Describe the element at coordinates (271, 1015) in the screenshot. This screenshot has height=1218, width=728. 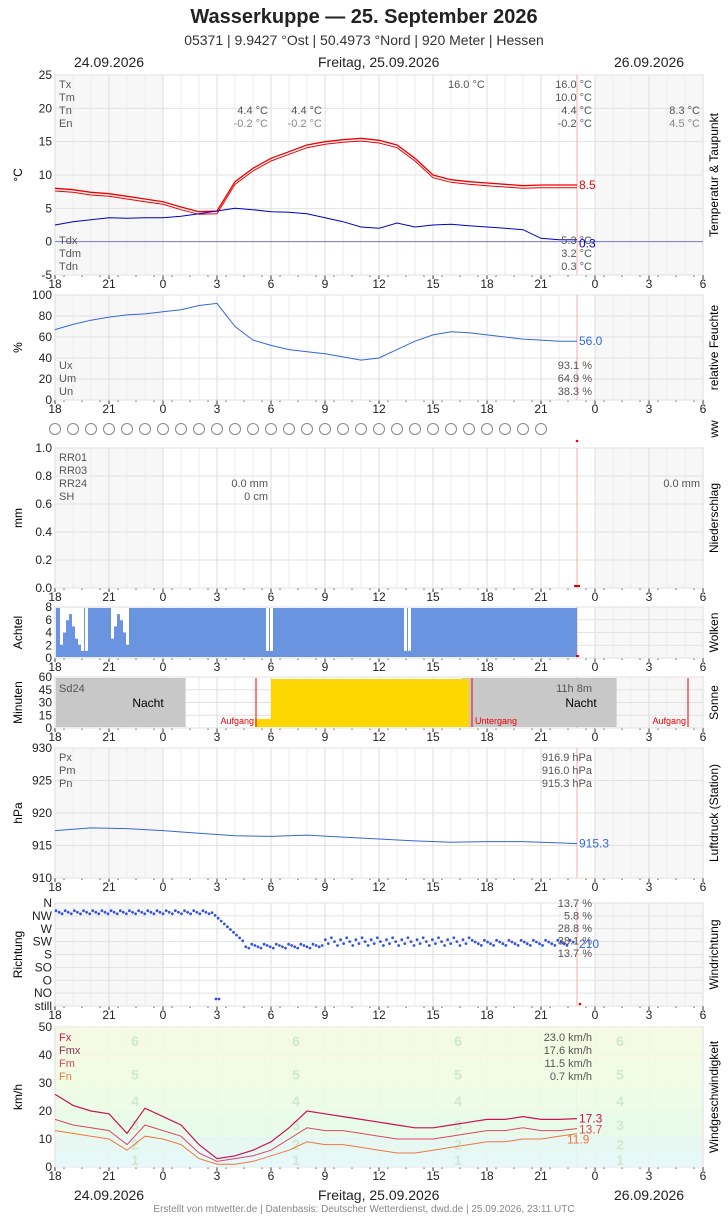
I see `wdir-xtick-label: 6` at that location.